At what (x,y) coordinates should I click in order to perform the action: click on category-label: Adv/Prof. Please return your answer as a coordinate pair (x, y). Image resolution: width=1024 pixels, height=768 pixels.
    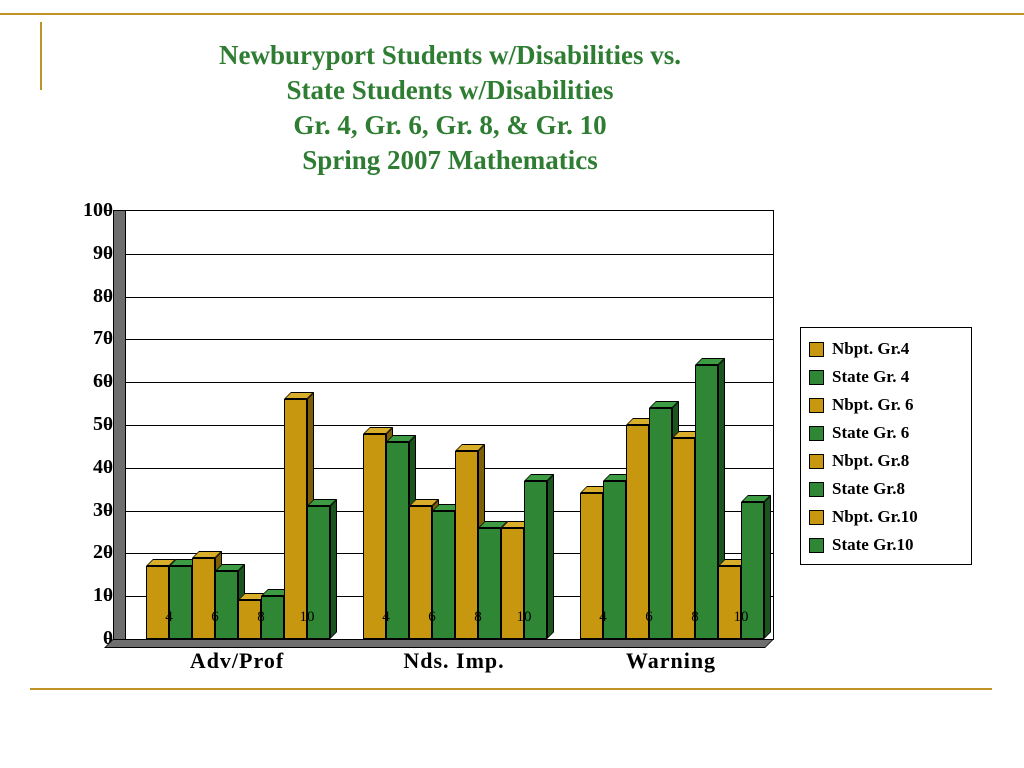
    Looking at the image, I should click on (237, 660).